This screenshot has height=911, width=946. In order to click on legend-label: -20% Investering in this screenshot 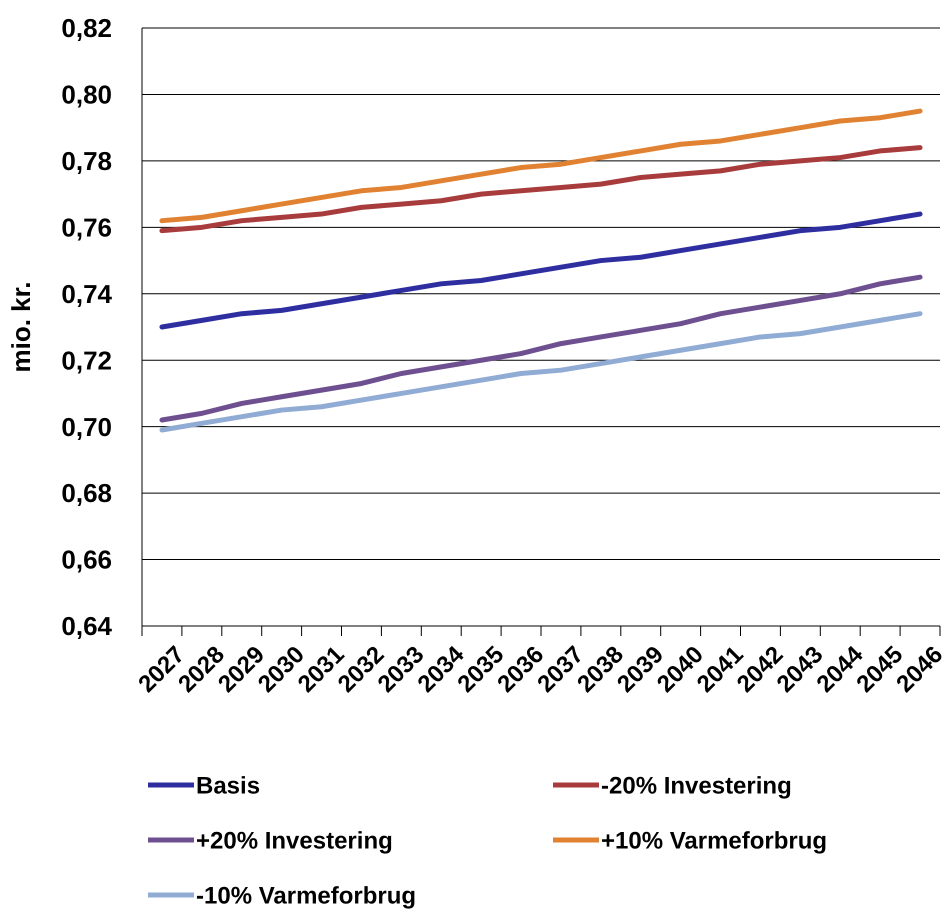, I will do `click(696, 786)`.